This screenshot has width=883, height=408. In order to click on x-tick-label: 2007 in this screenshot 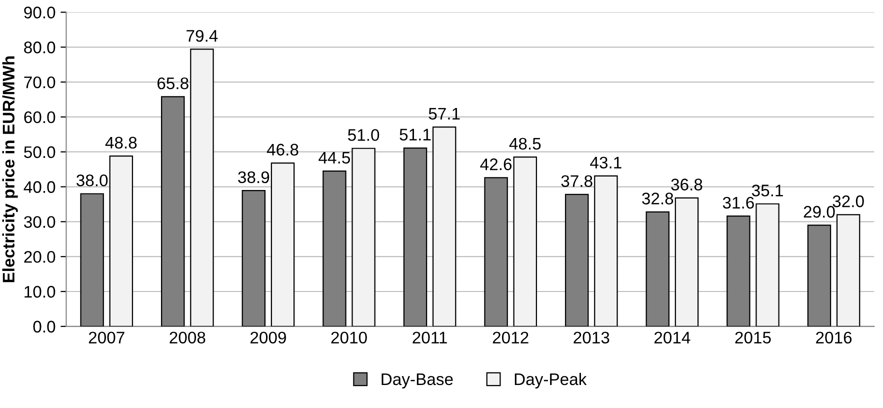, I will do `click(106, 338)`.